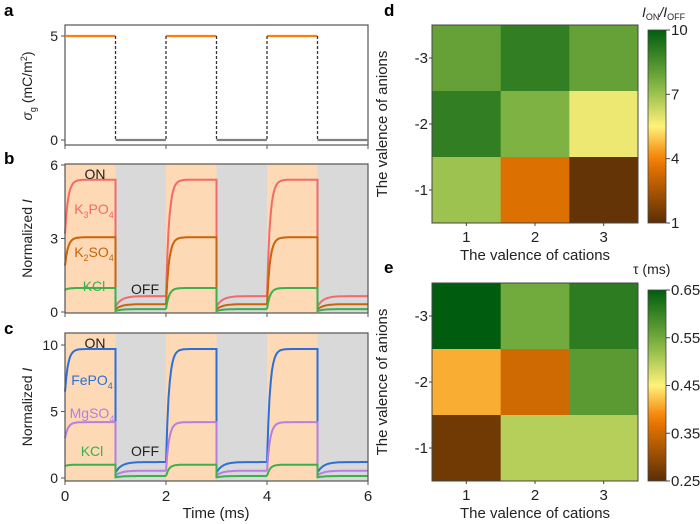 The height and width of the screenshot is (524, 700). Describe the element at coordinates (685, 481) in the screenshot. I see `colorbar-tick-label: 0.25` at that location.